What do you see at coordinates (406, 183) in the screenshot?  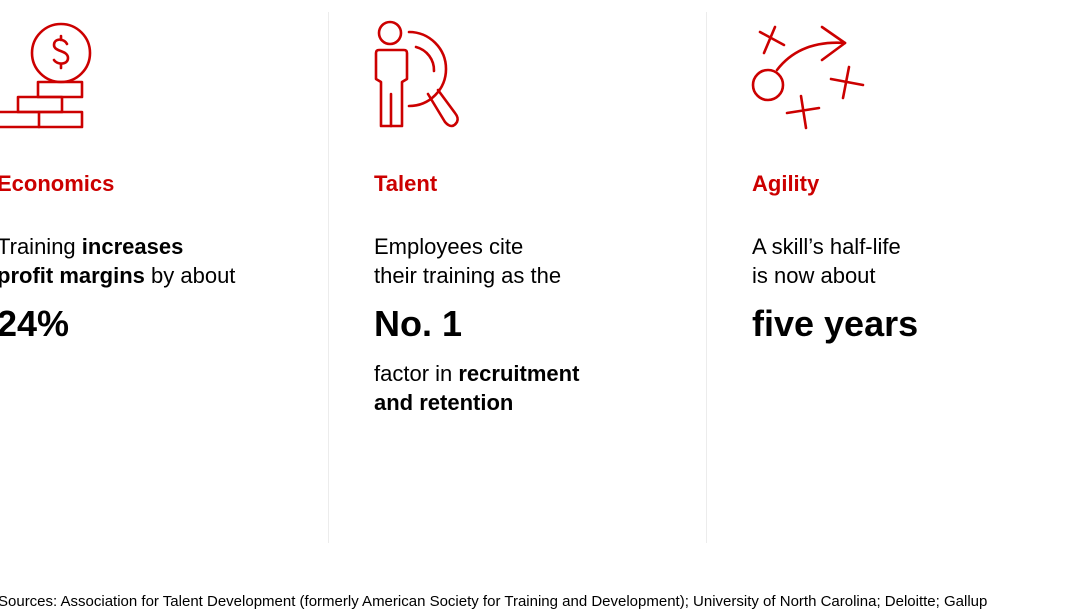 I see `talent-heading: Talent` at bounding box center [406, 183].